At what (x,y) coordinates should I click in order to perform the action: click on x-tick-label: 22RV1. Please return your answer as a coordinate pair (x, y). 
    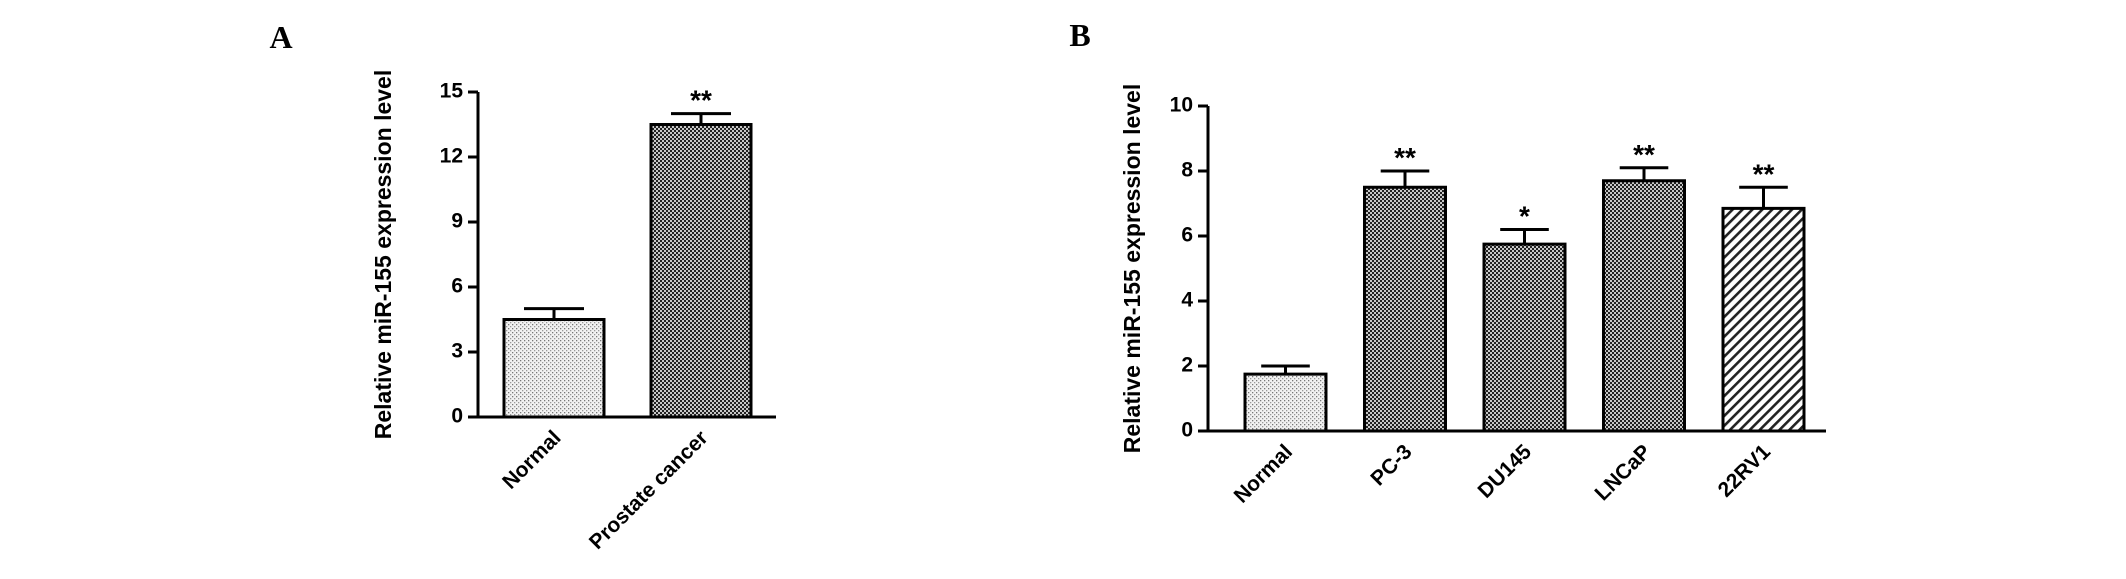
    Looking at the image, I should click on (1745, 471).